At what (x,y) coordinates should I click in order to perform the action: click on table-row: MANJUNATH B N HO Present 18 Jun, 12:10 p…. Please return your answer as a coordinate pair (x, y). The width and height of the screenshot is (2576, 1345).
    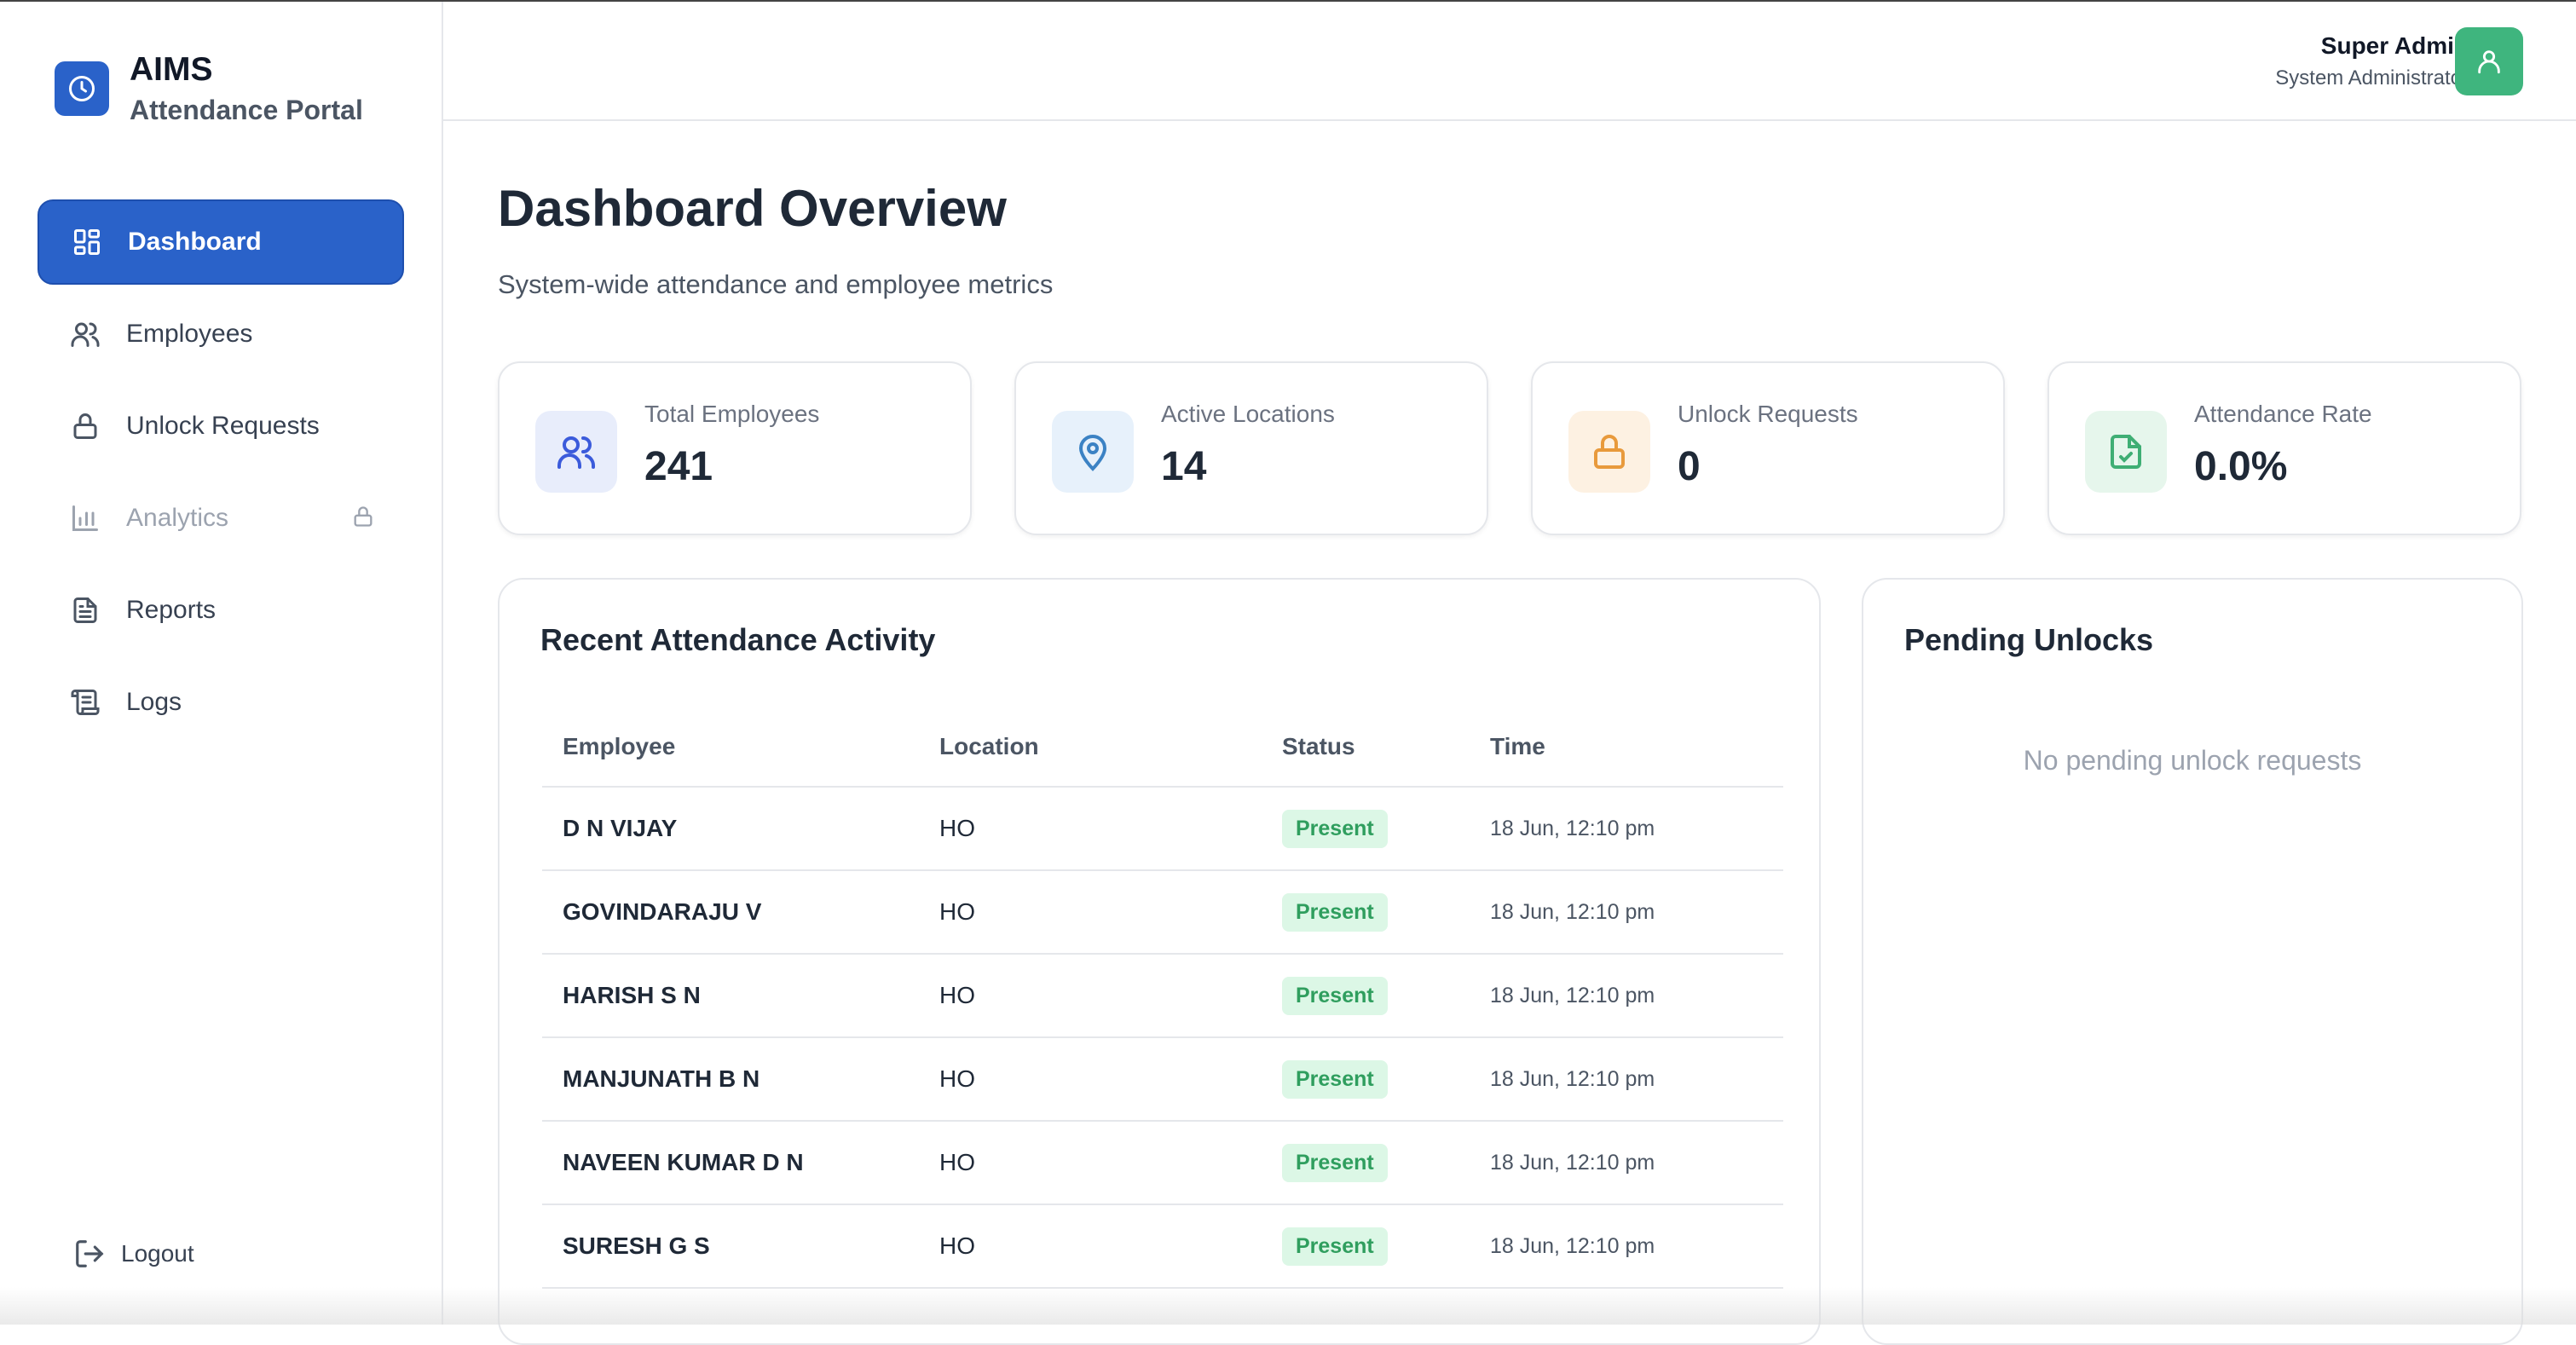
    Looking at the image, I should click on (1162, 1080).